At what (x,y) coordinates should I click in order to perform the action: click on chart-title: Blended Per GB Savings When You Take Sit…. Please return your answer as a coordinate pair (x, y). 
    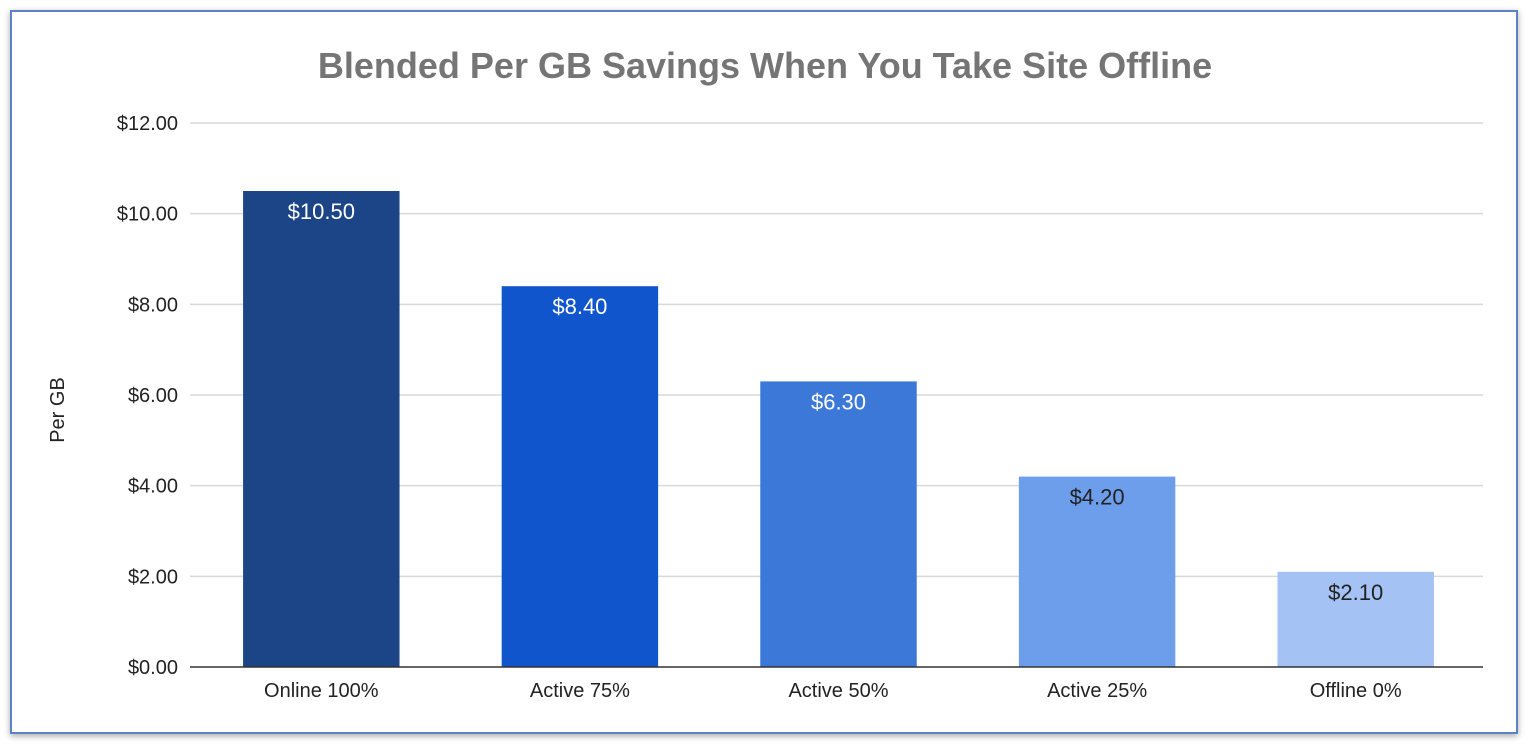
    Looking at the image, I should click on (765, 65).